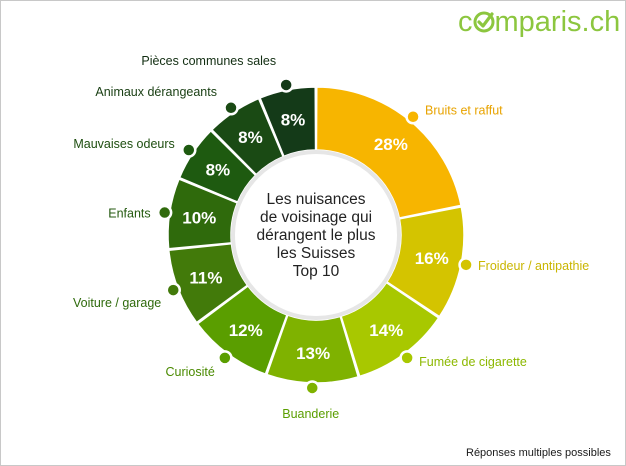 The image size is (626, 466). Describe the element at coordinates (316, 271) in the screenshot. I see `chart-title-line-5: Top 10` at that location.